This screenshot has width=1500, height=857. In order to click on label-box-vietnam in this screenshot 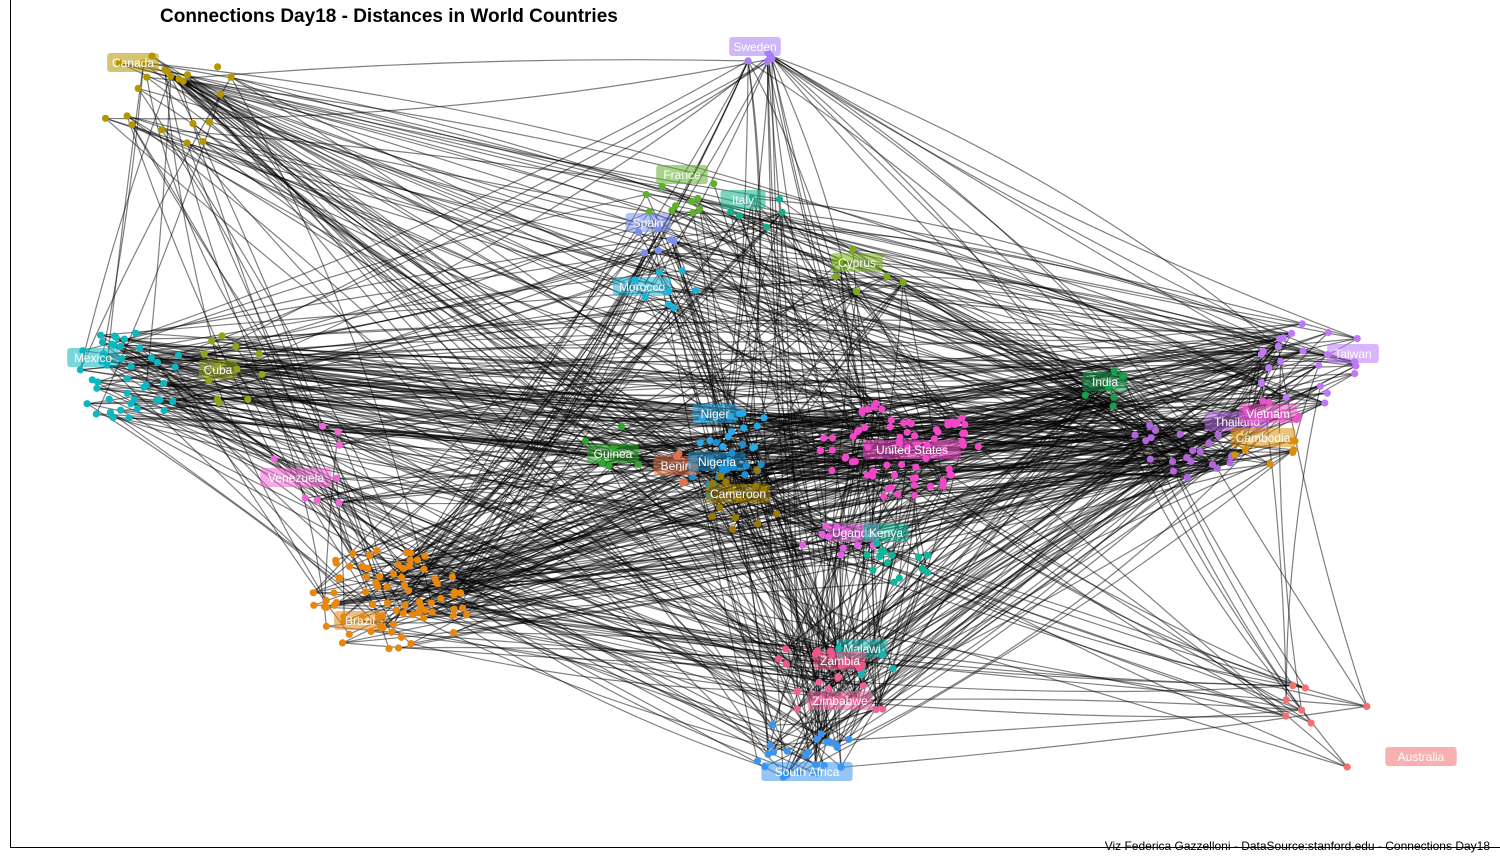, I will do `click(1268, 413)`.